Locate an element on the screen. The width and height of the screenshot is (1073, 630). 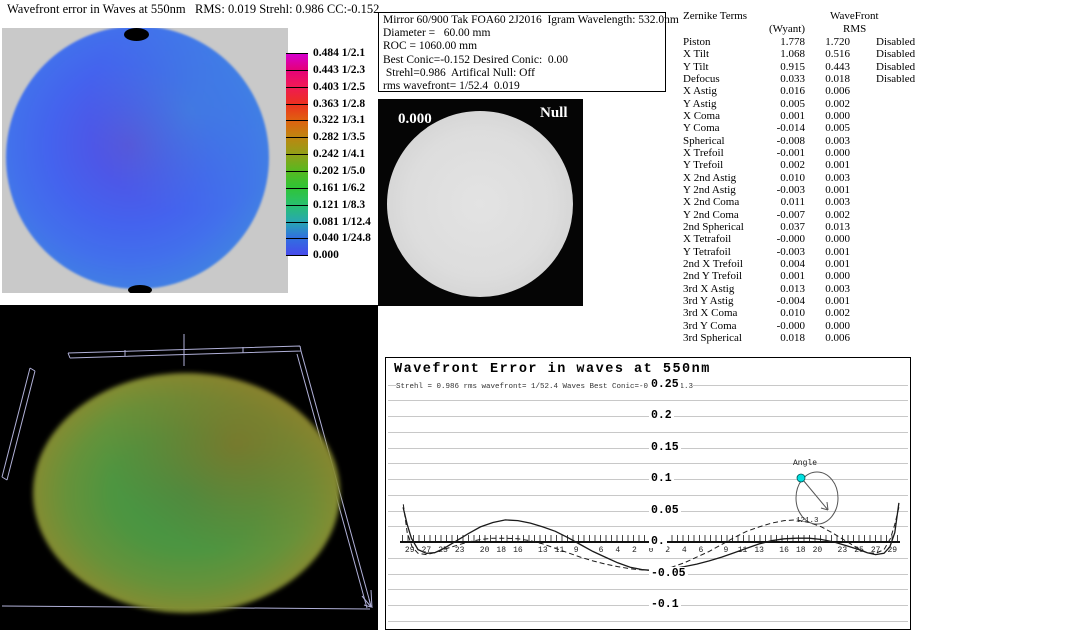
zernike-rms-value: 1.720 is located at coordinates (837, 42).